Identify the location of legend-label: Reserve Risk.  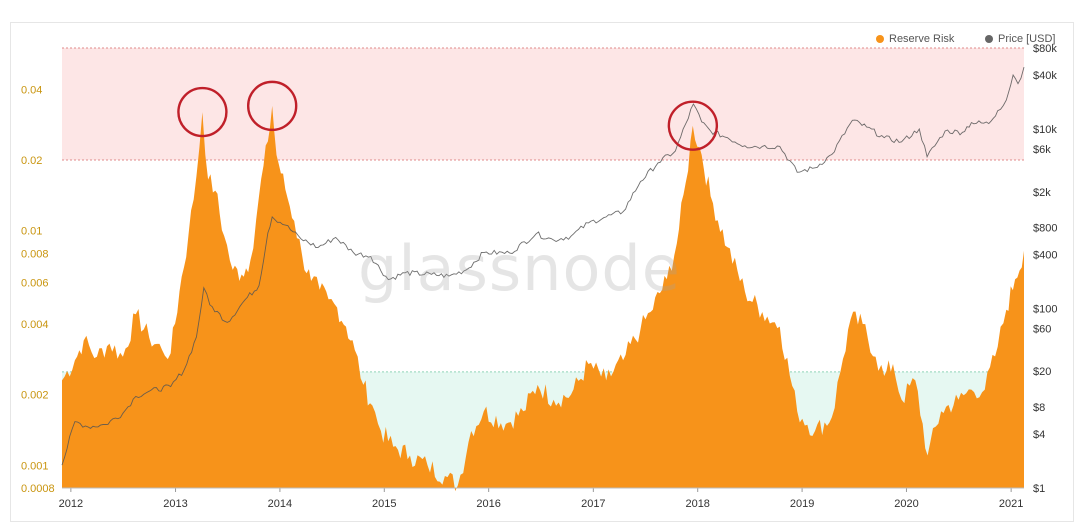
(922, 39).